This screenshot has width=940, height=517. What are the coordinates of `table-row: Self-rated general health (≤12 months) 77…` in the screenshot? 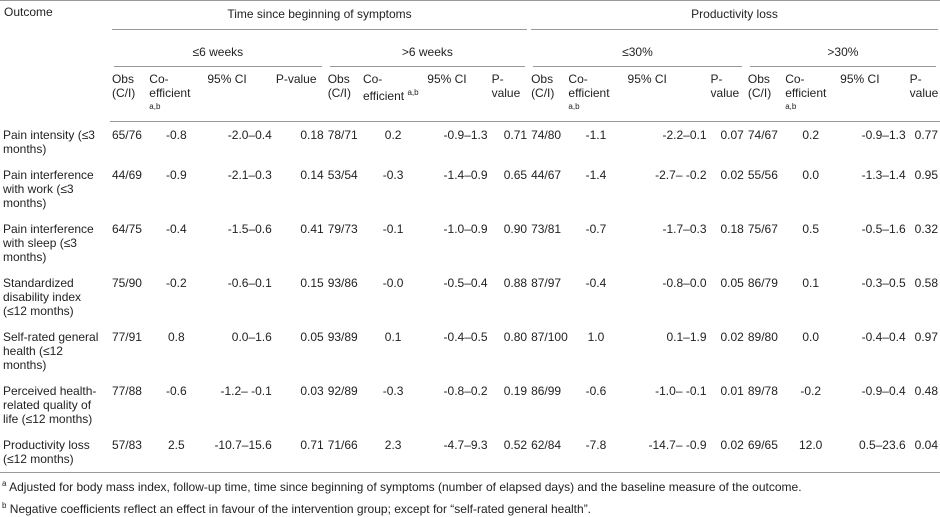 It's located at (470, 351).